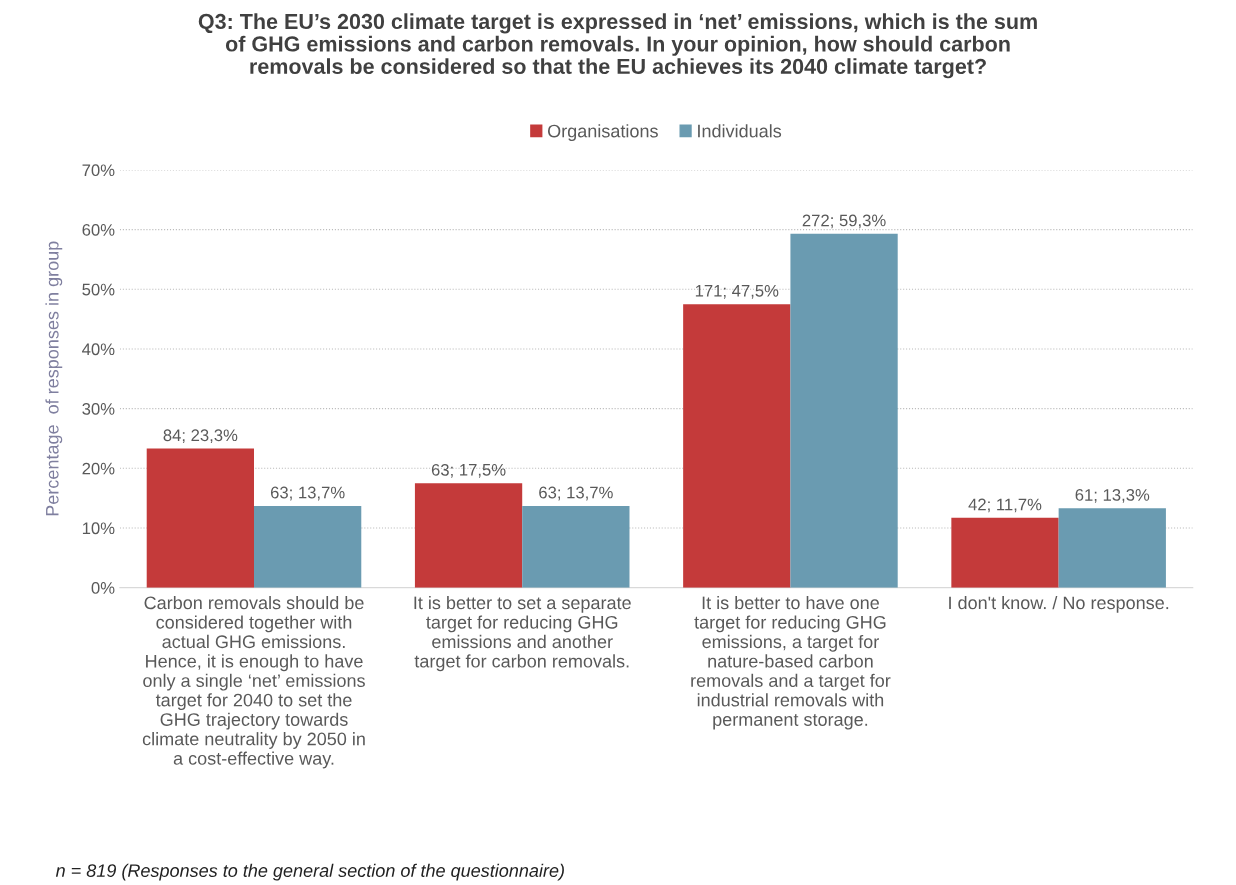 The width and height of the screenshot is (1236, 885). Describe the element at coordinates (468, 470) in the screenshot. I see `data-label: 63; 17,5%` at that location.